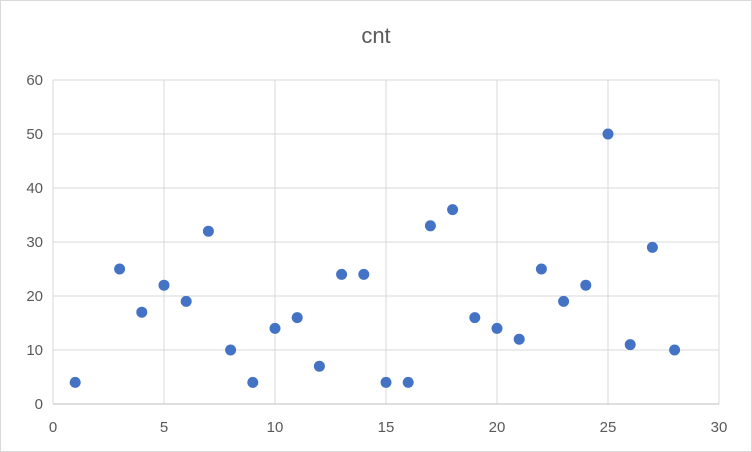 The image size is (752, 452). What do you see at coordinates (497, 427) in the screenshot?
I see `x-tick-label: 20` at bounding box center [497, 427].